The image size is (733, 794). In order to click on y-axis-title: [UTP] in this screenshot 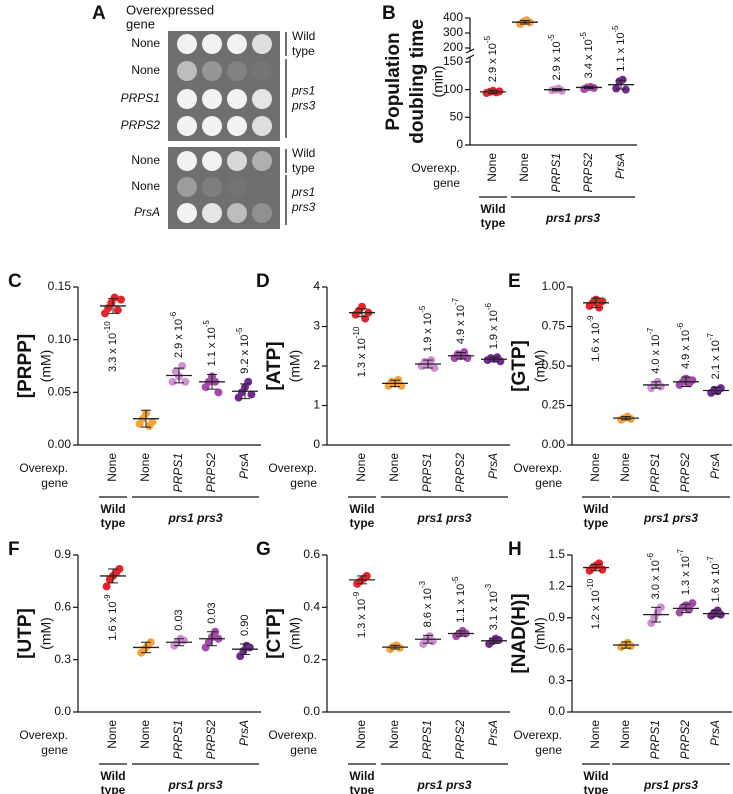, I will do `click(25, 633)`.